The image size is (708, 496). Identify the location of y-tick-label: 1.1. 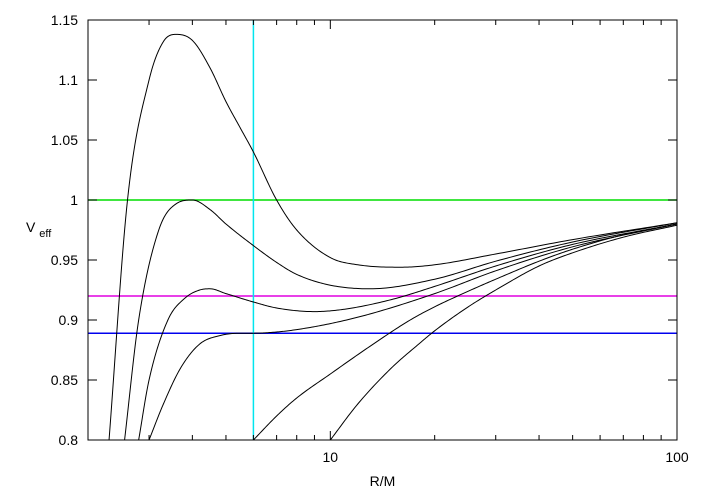
(69, 80).